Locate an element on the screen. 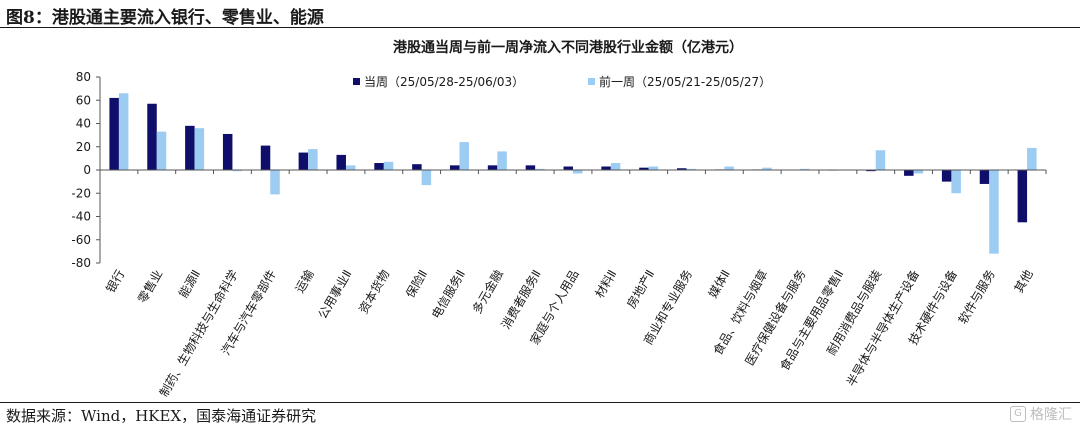 This screenshot has height=434, width=1080. y-tick-label: 80 is located at coordinates (83, 77).